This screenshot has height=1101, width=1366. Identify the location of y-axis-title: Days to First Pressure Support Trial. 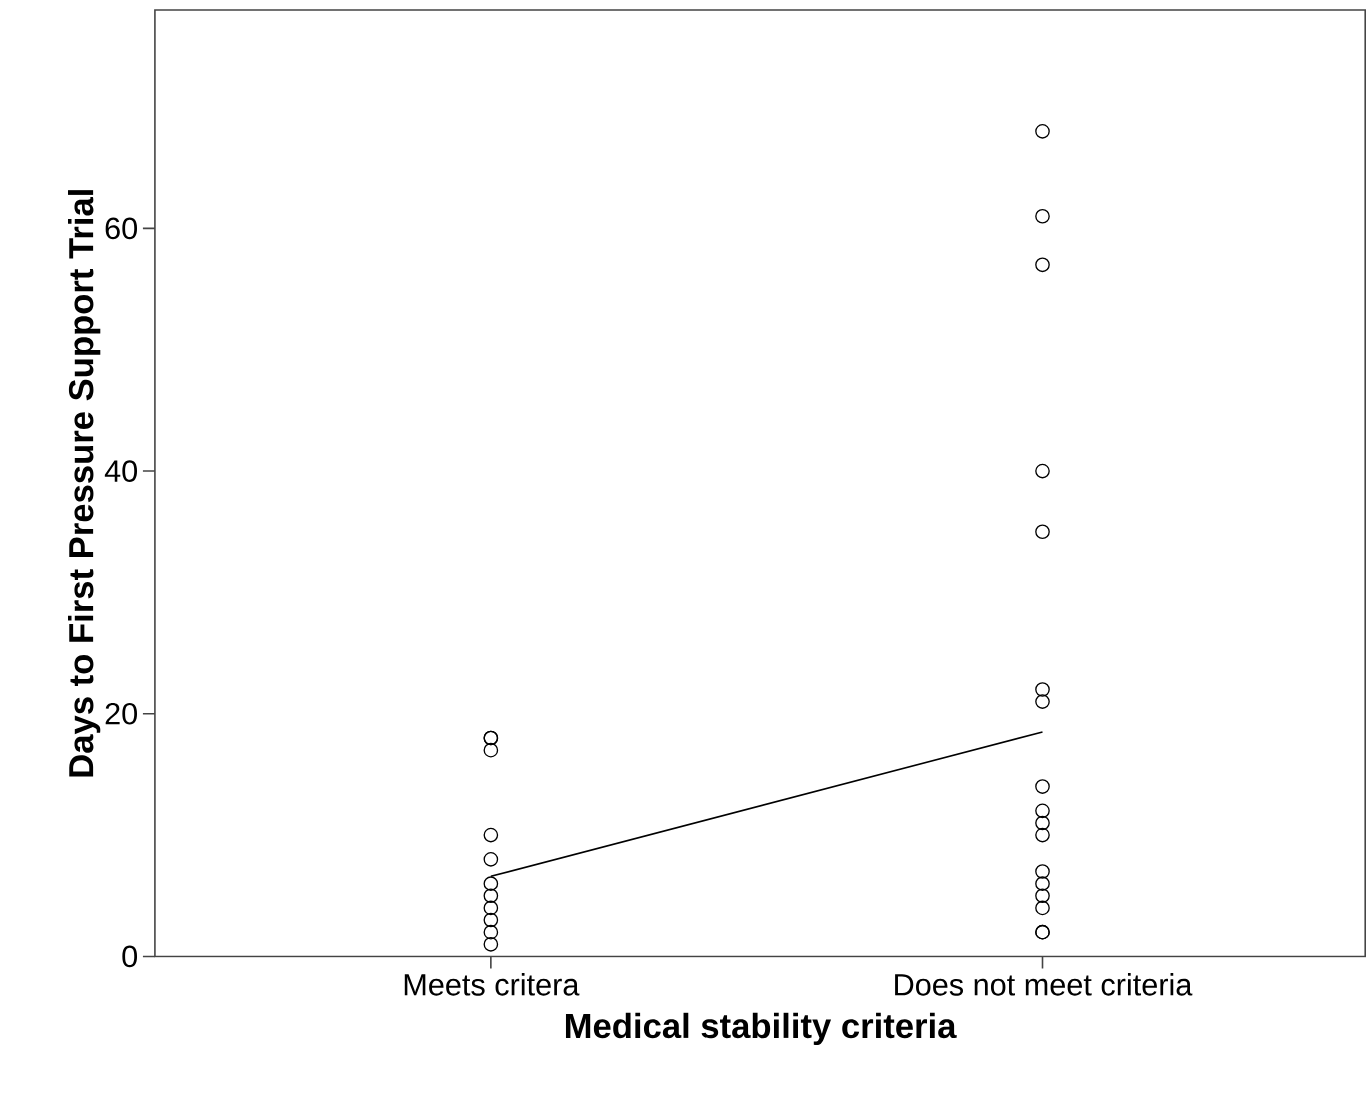
(84, 483).